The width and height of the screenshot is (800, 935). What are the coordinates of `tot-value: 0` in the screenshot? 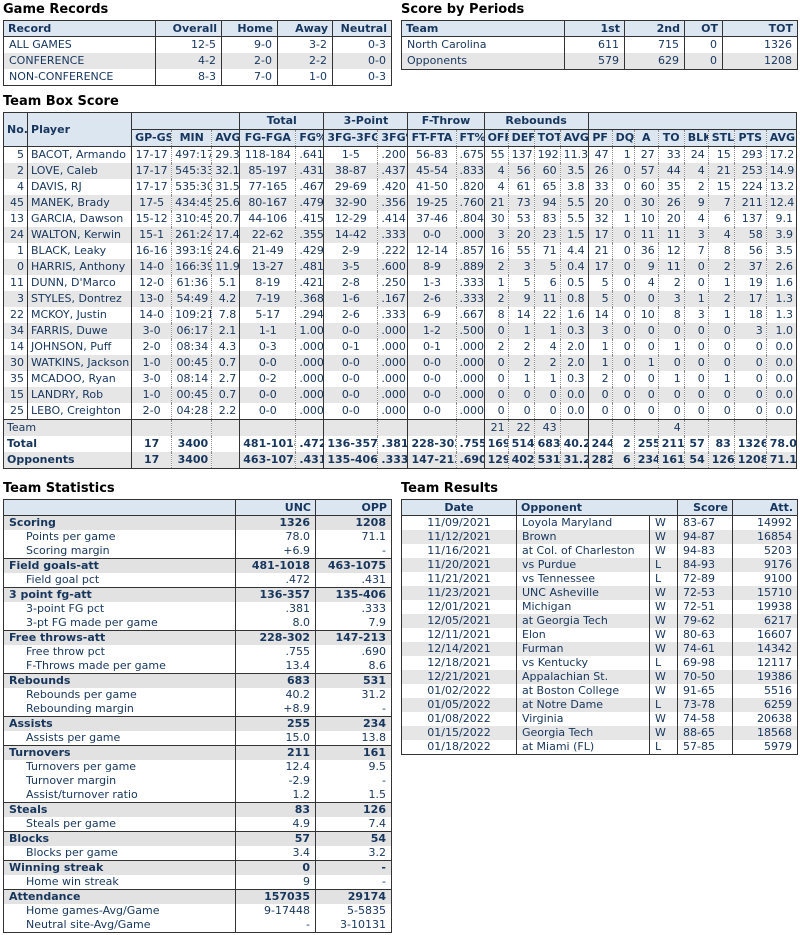 It's located at (547, 395).